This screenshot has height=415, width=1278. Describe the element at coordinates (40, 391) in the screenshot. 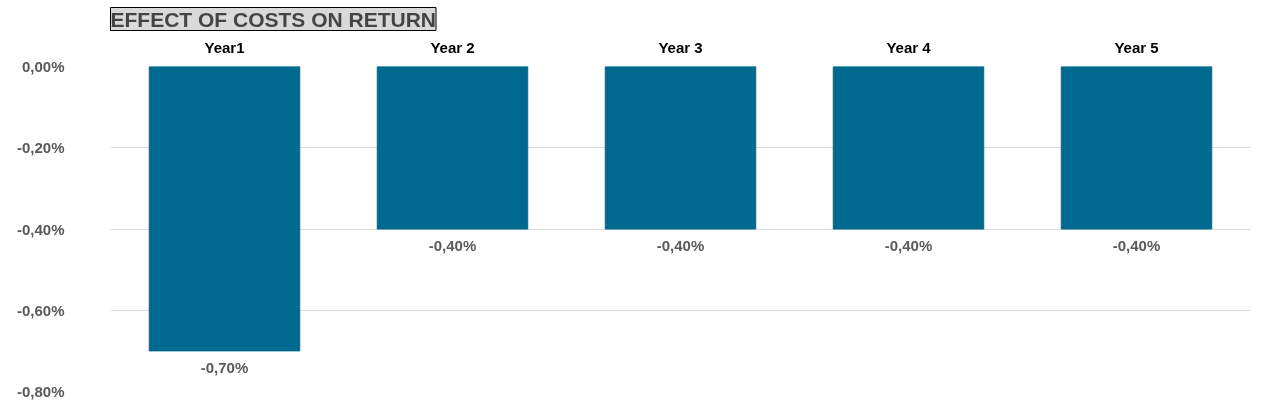

I see `y-tick-label: -0,80%` at that location.